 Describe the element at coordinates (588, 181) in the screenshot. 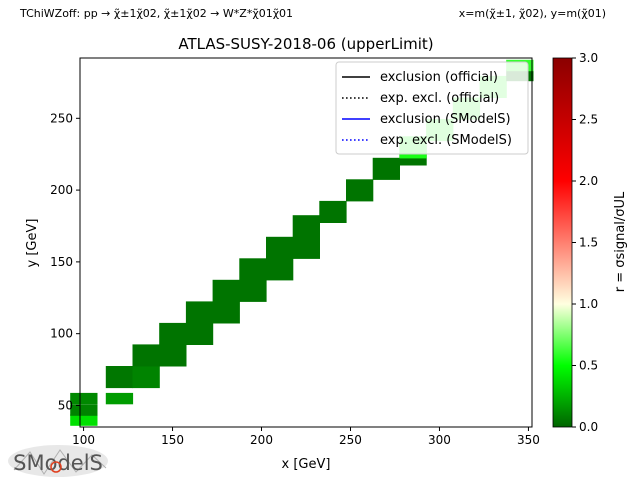

I see `colorbar-tick-label-4: 2.0` at that location.